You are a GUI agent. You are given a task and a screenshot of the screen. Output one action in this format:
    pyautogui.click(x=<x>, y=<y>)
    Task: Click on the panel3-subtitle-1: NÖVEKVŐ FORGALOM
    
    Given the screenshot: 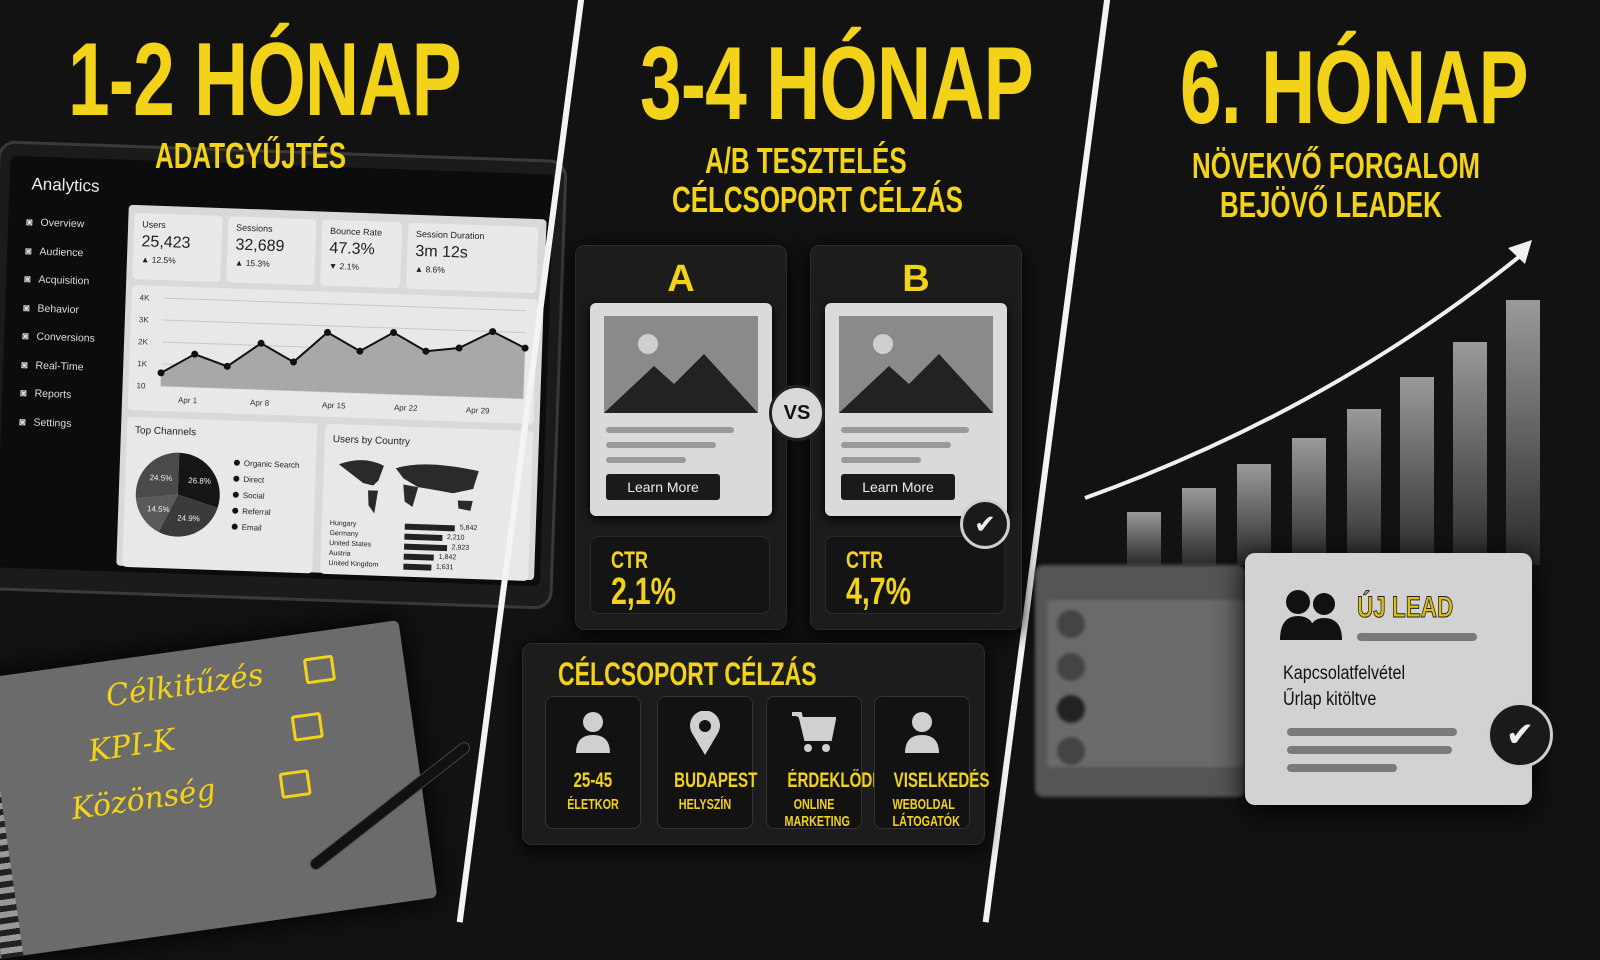 What is the action you would take?
    pyautogui.click(x=1336, y=165)
    